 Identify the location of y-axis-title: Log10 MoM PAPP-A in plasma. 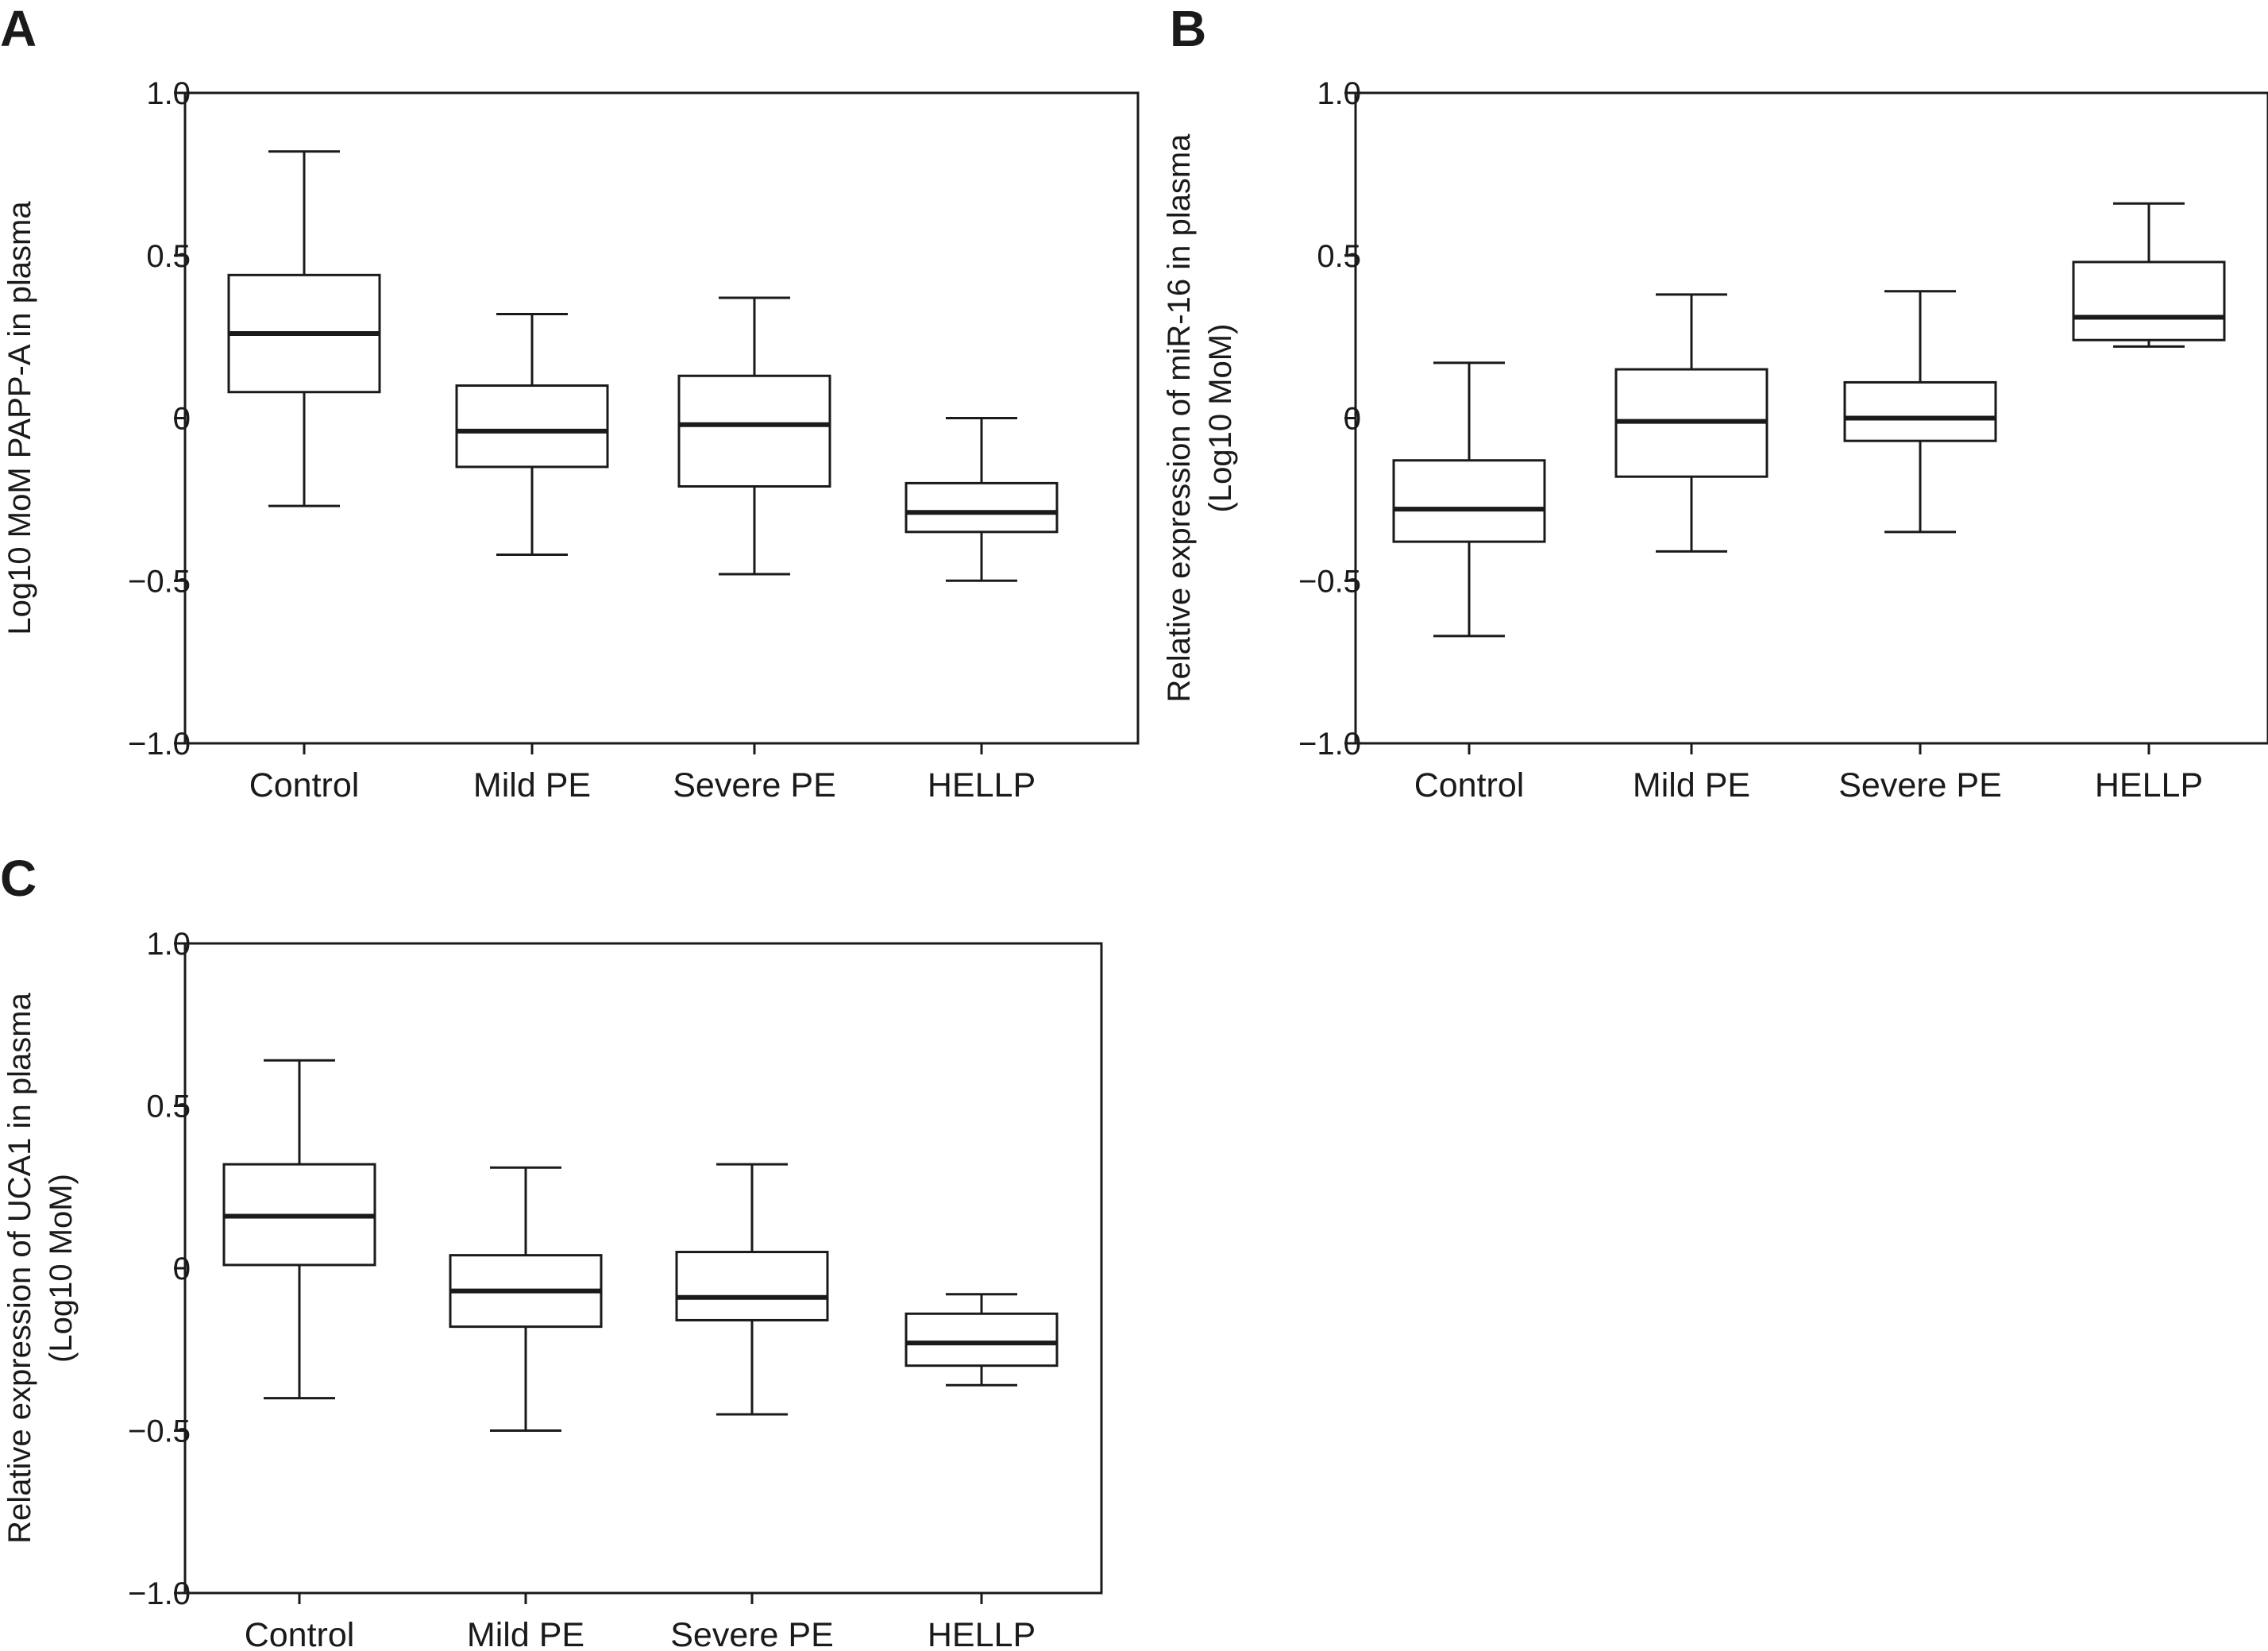
(19, 418).